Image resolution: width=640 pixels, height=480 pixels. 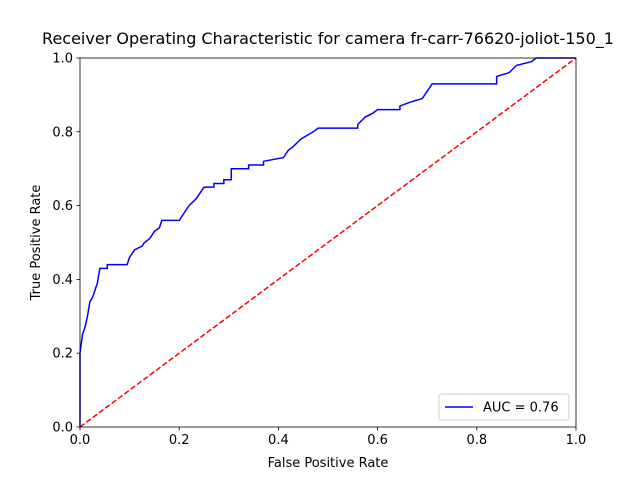 What do you see at coordinates (377, 440) in the screenshot?
I see `x-tick-label: 0.6` at bounding box center [377, 440].